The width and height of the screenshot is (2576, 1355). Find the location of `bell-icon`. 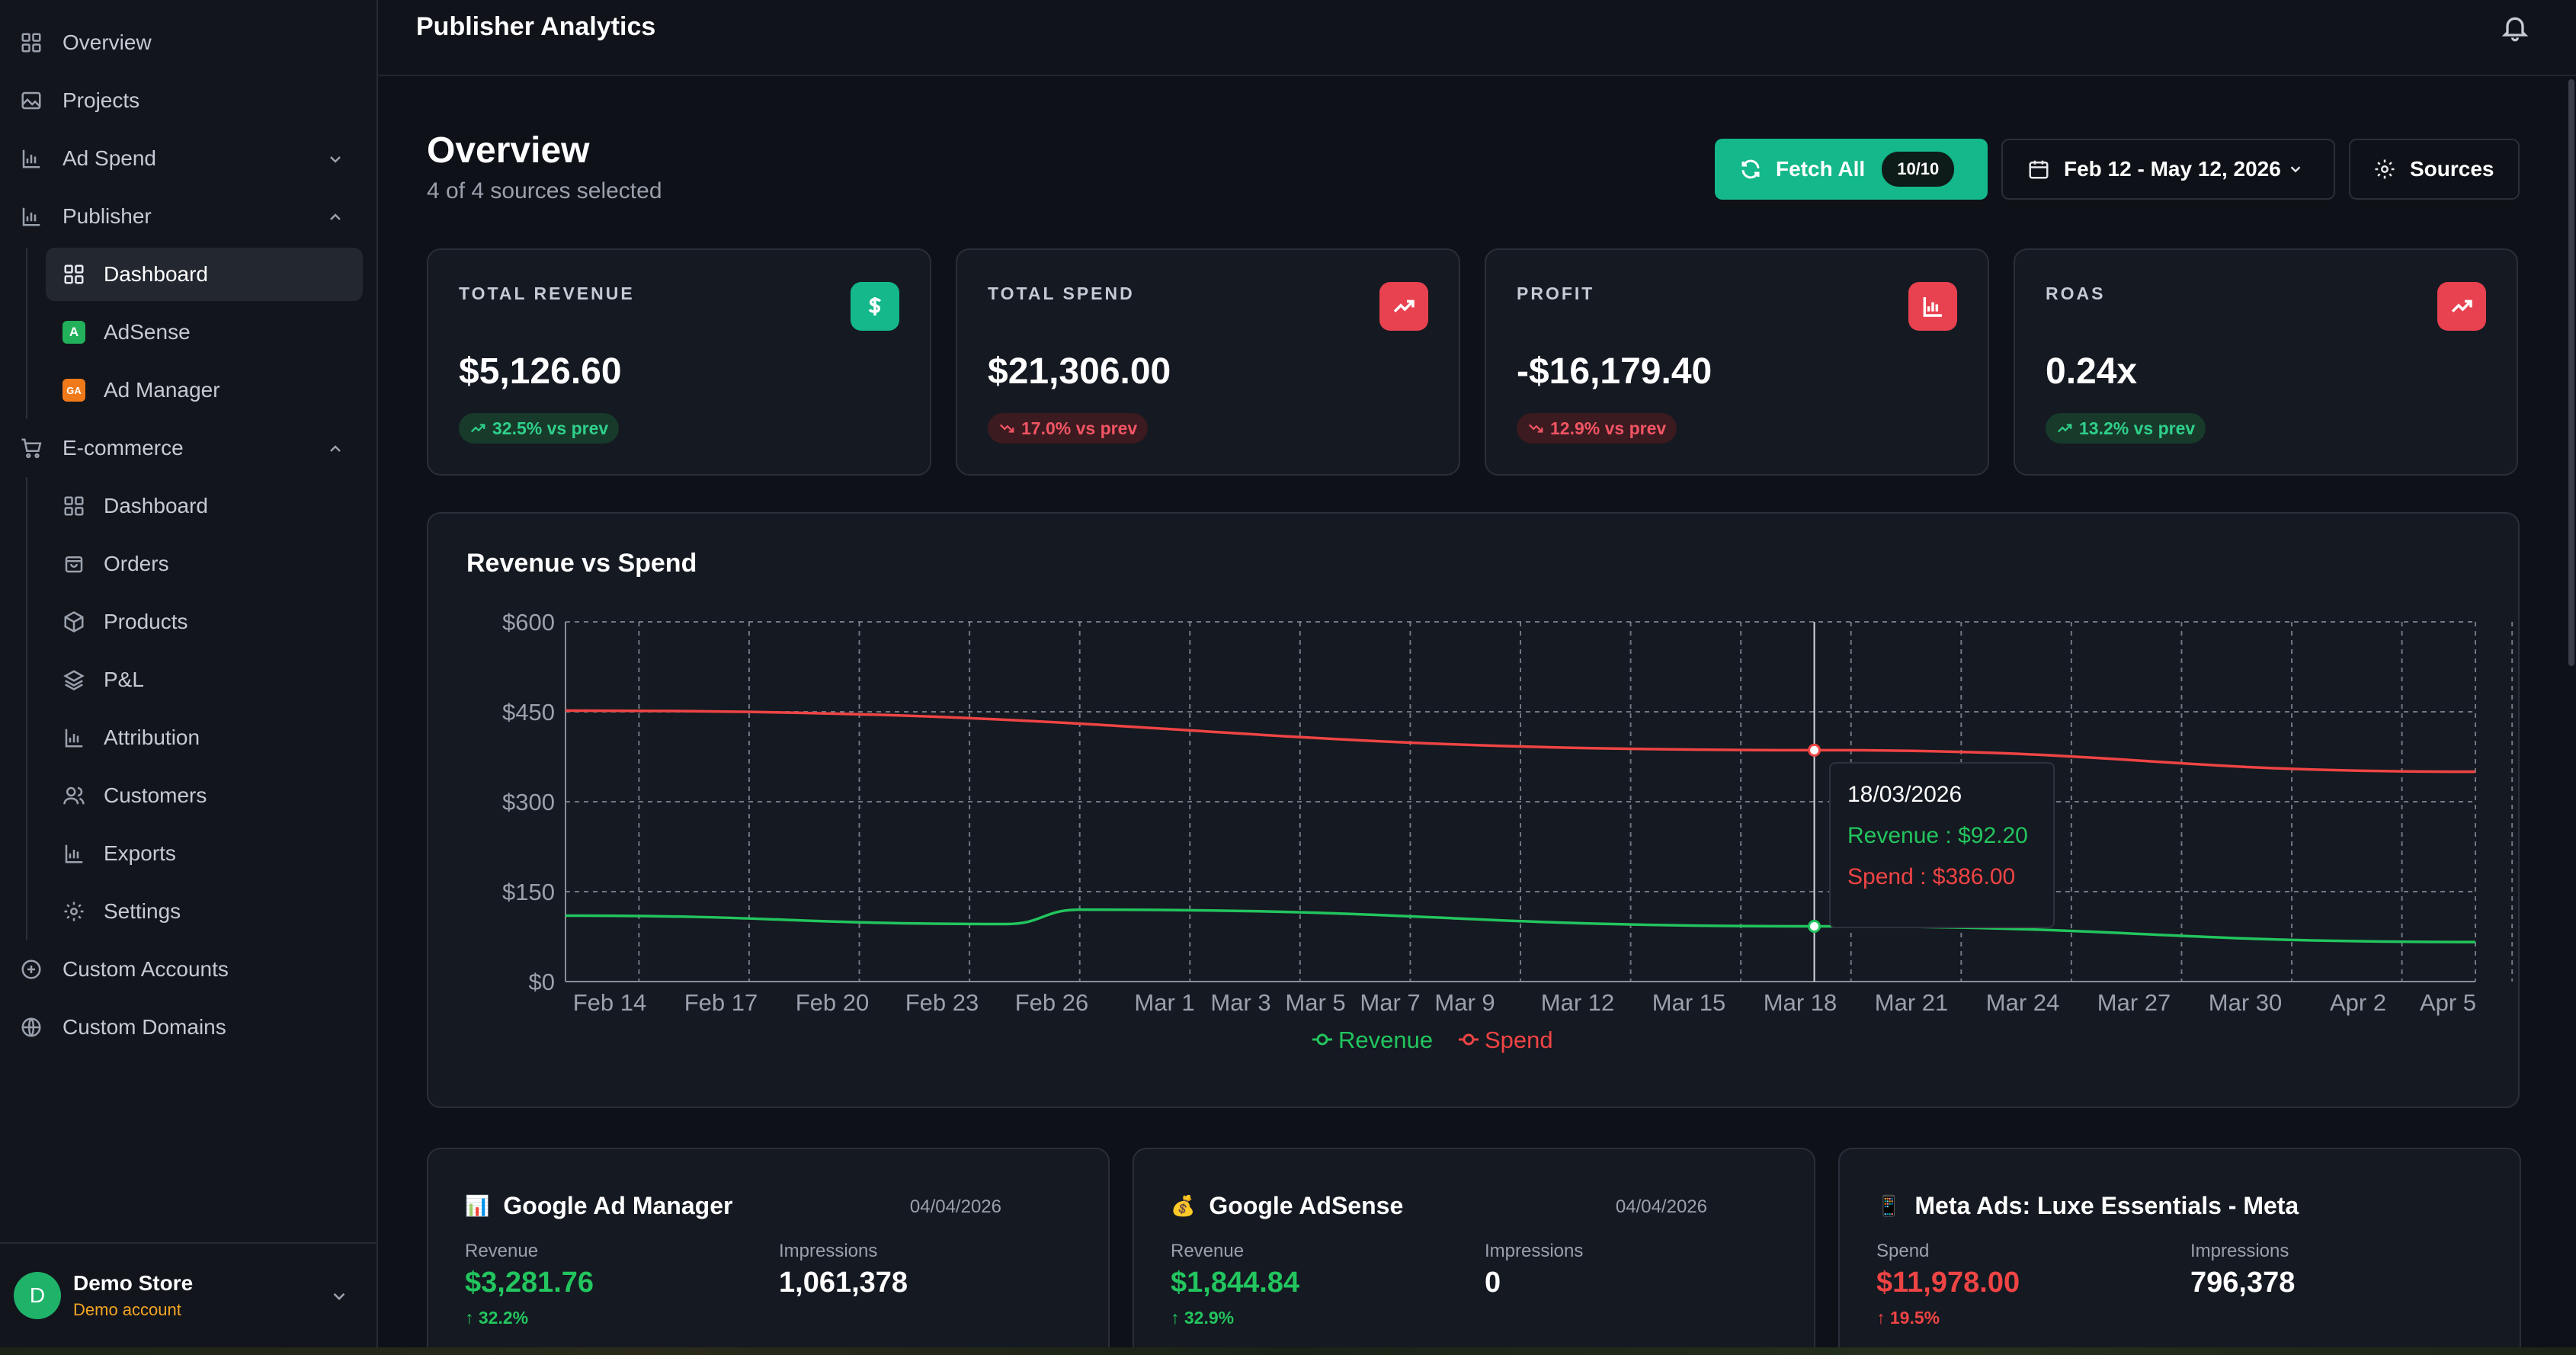

bell-icon is located at coordinates (2515, 27).